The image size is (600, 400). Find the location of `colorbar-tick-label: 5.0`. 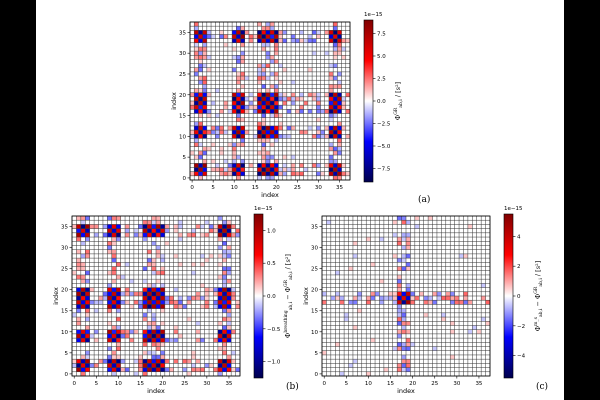

colorbar-tick-label: 5.0 is located at coordinates (381, 57).